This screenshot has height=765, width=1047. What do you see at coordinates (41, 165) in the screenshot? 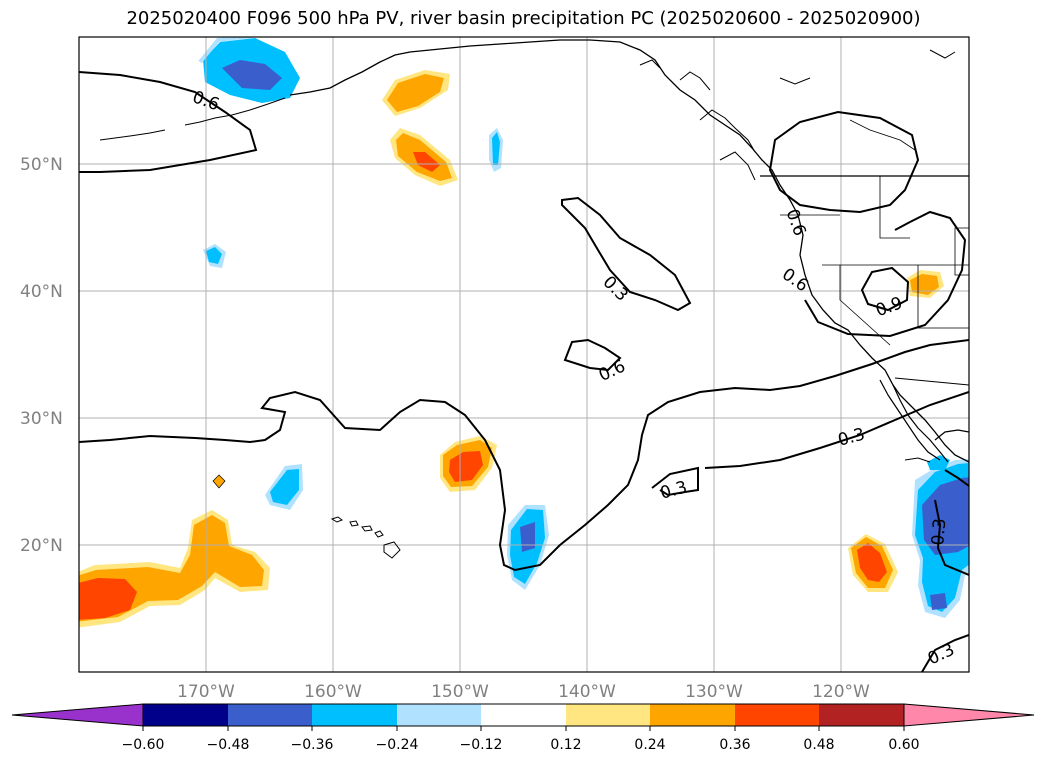
I see `lat-label-50n: 50°N` at bounding box center [41, 165].